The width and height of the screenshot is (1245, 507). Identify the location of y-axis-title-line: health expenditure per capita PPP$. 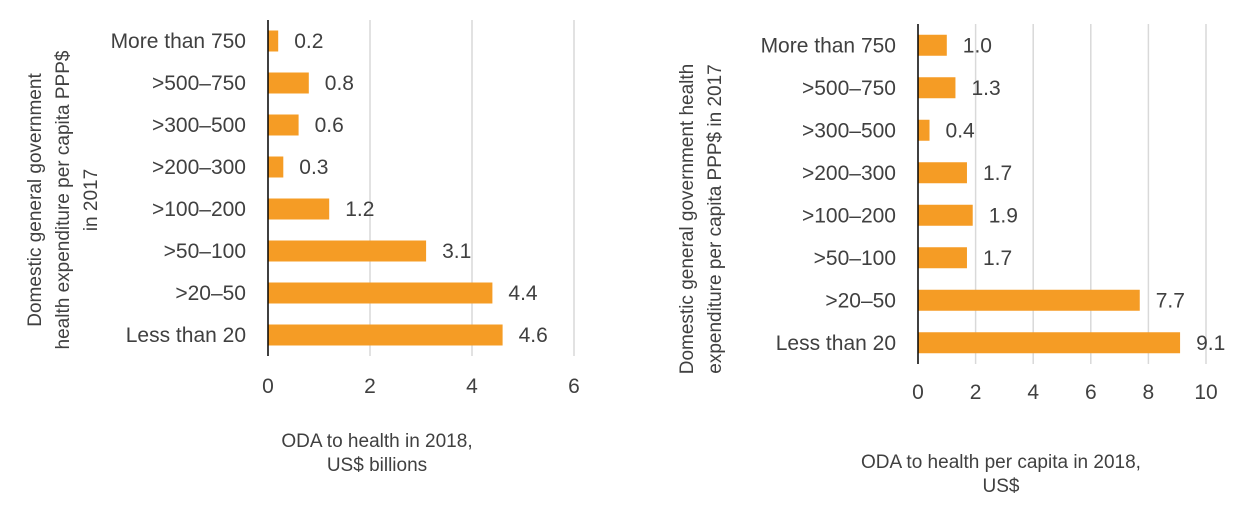
(63, 199).